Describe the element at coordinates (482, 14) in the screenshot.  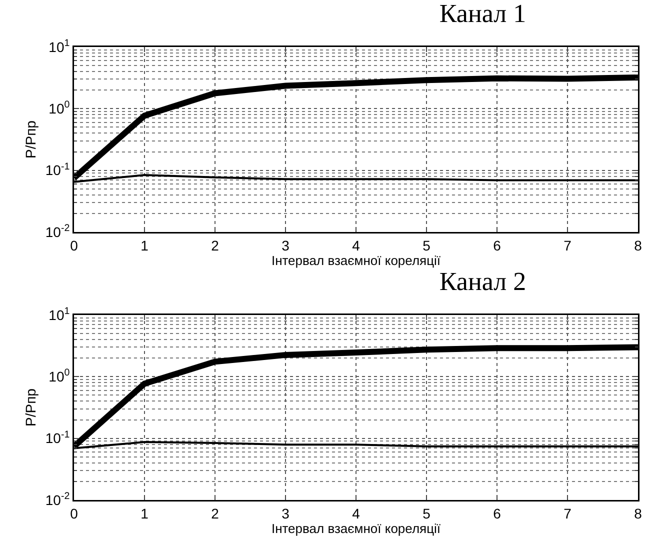
I see `chart-title: Канал 1` at that location.